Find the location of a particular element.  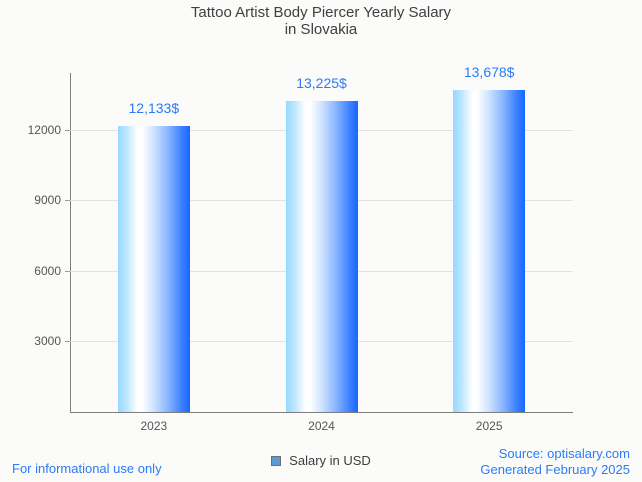

x-axis-line is located at coordinates (321, 412).